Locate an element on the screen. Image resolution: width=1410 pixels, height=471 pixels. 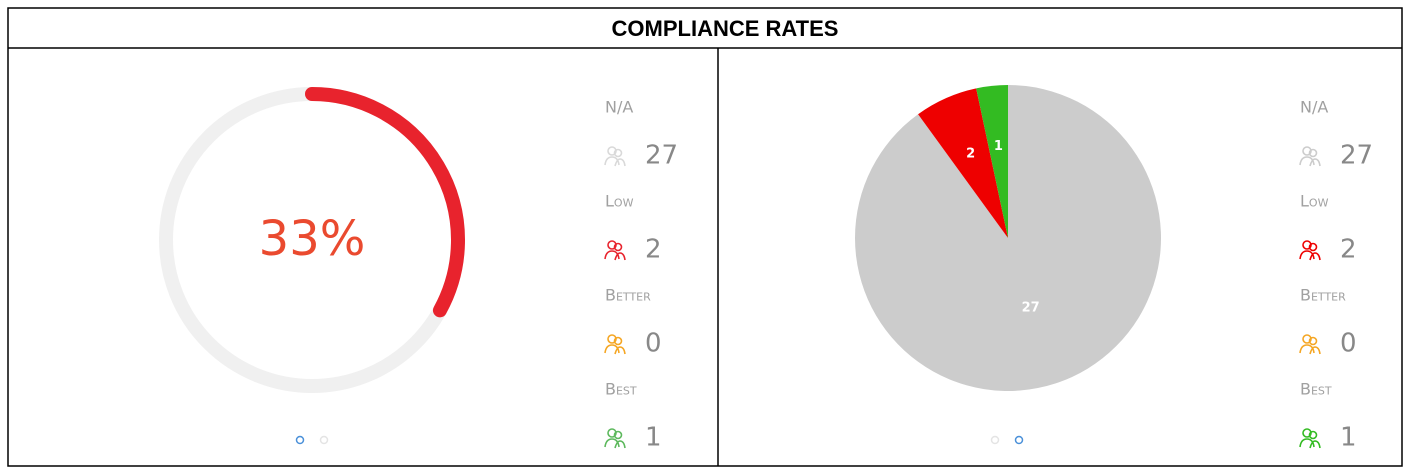
slice-label: 27 is located at coordinates (1031, 307).